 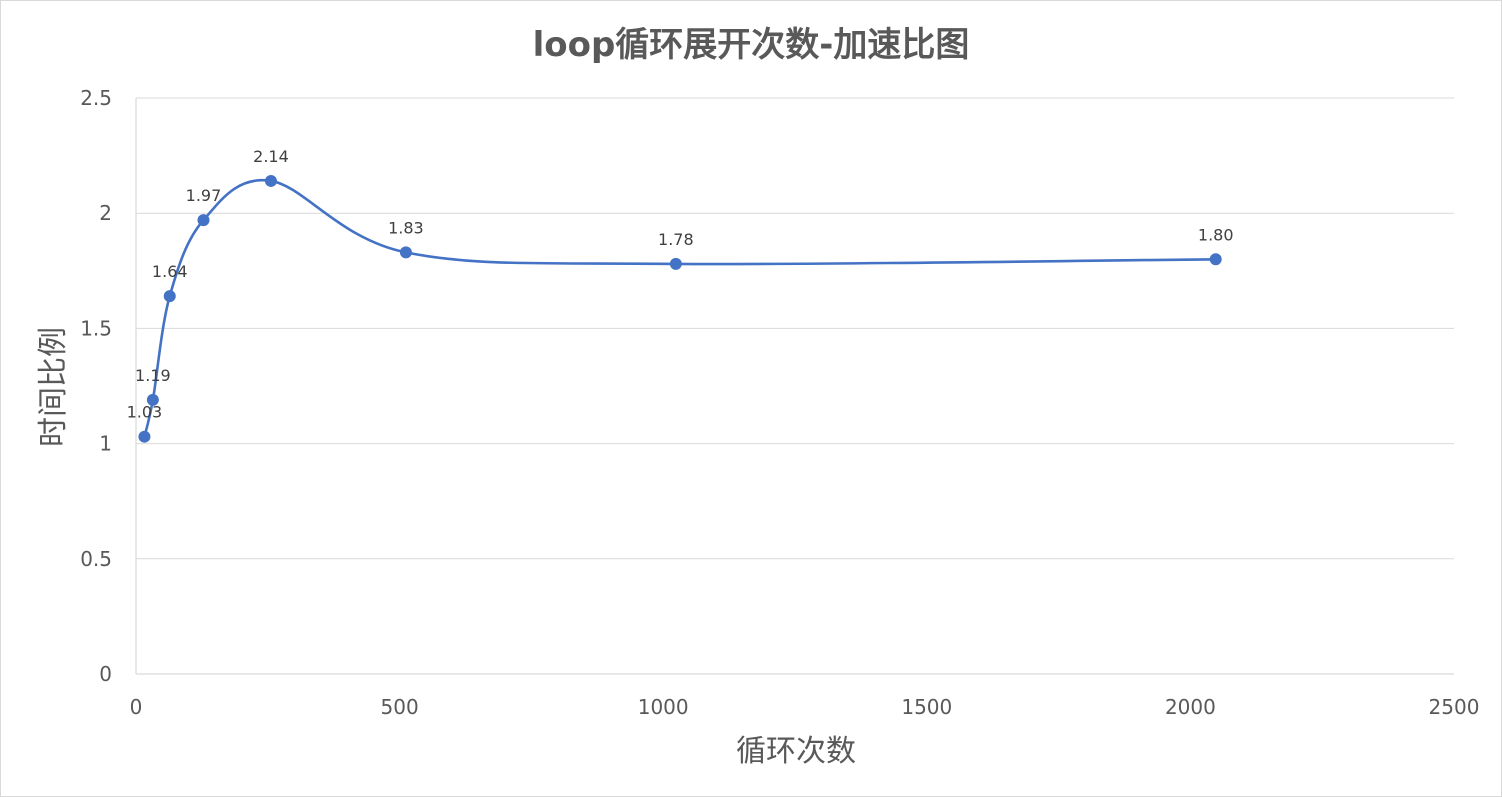 What do you see at coordinates (1190, 707) in the screenshot?
I see `x-tick-label: 2000` at bounding box center [1190, 707].